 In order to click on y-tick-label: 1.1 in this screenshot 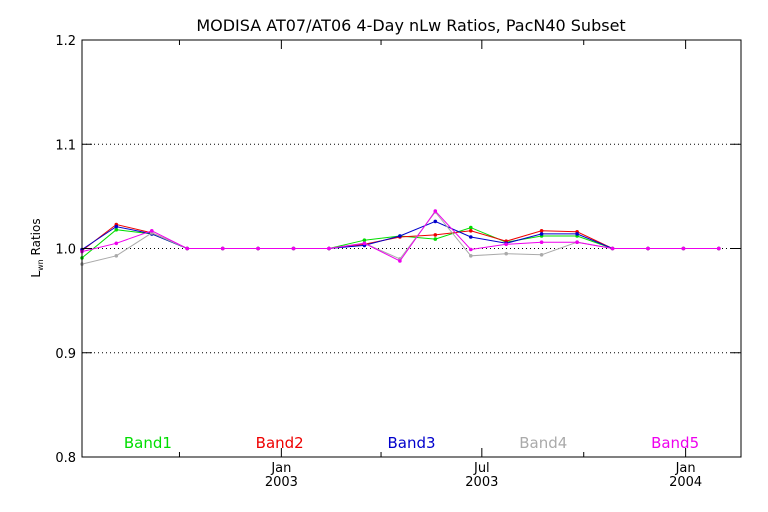, I will do `click(65, 145)`.